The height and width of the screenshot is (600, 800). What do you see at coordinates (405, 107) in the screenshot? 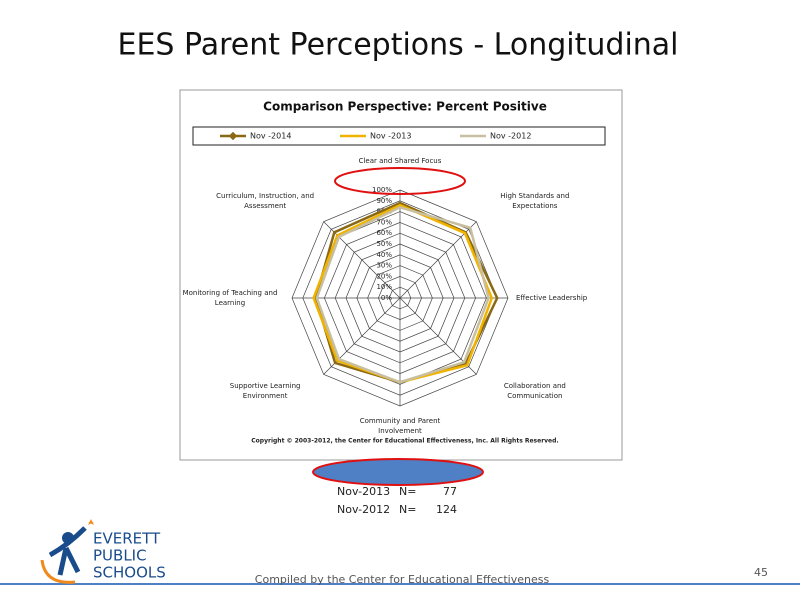
I see `chart-title: Comparison Perspective: Percent Positive` at bounding box center [405, 107].